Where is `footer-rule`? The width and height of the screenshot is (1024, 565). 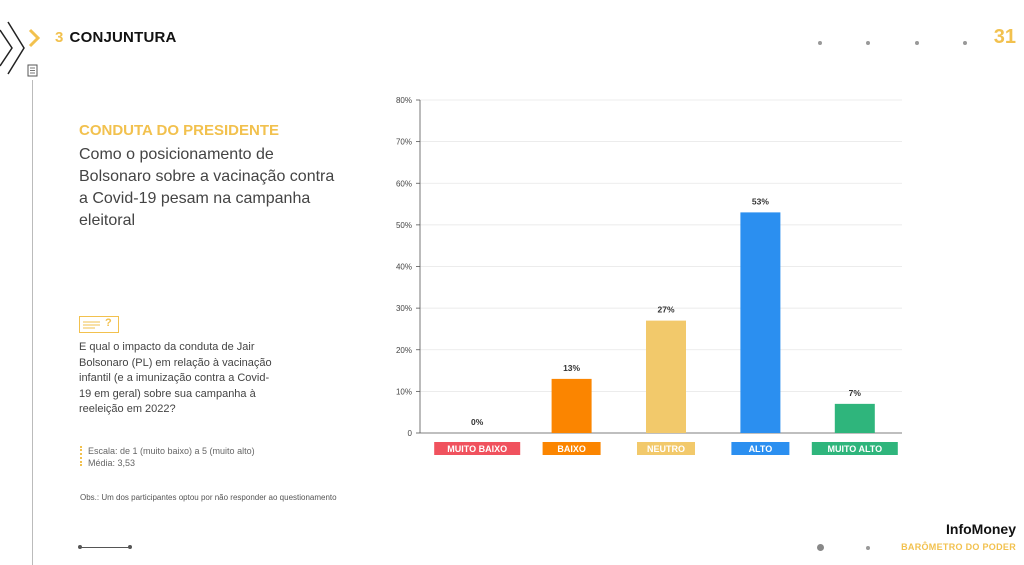 footer-rule is located at coordinates (105, 547).